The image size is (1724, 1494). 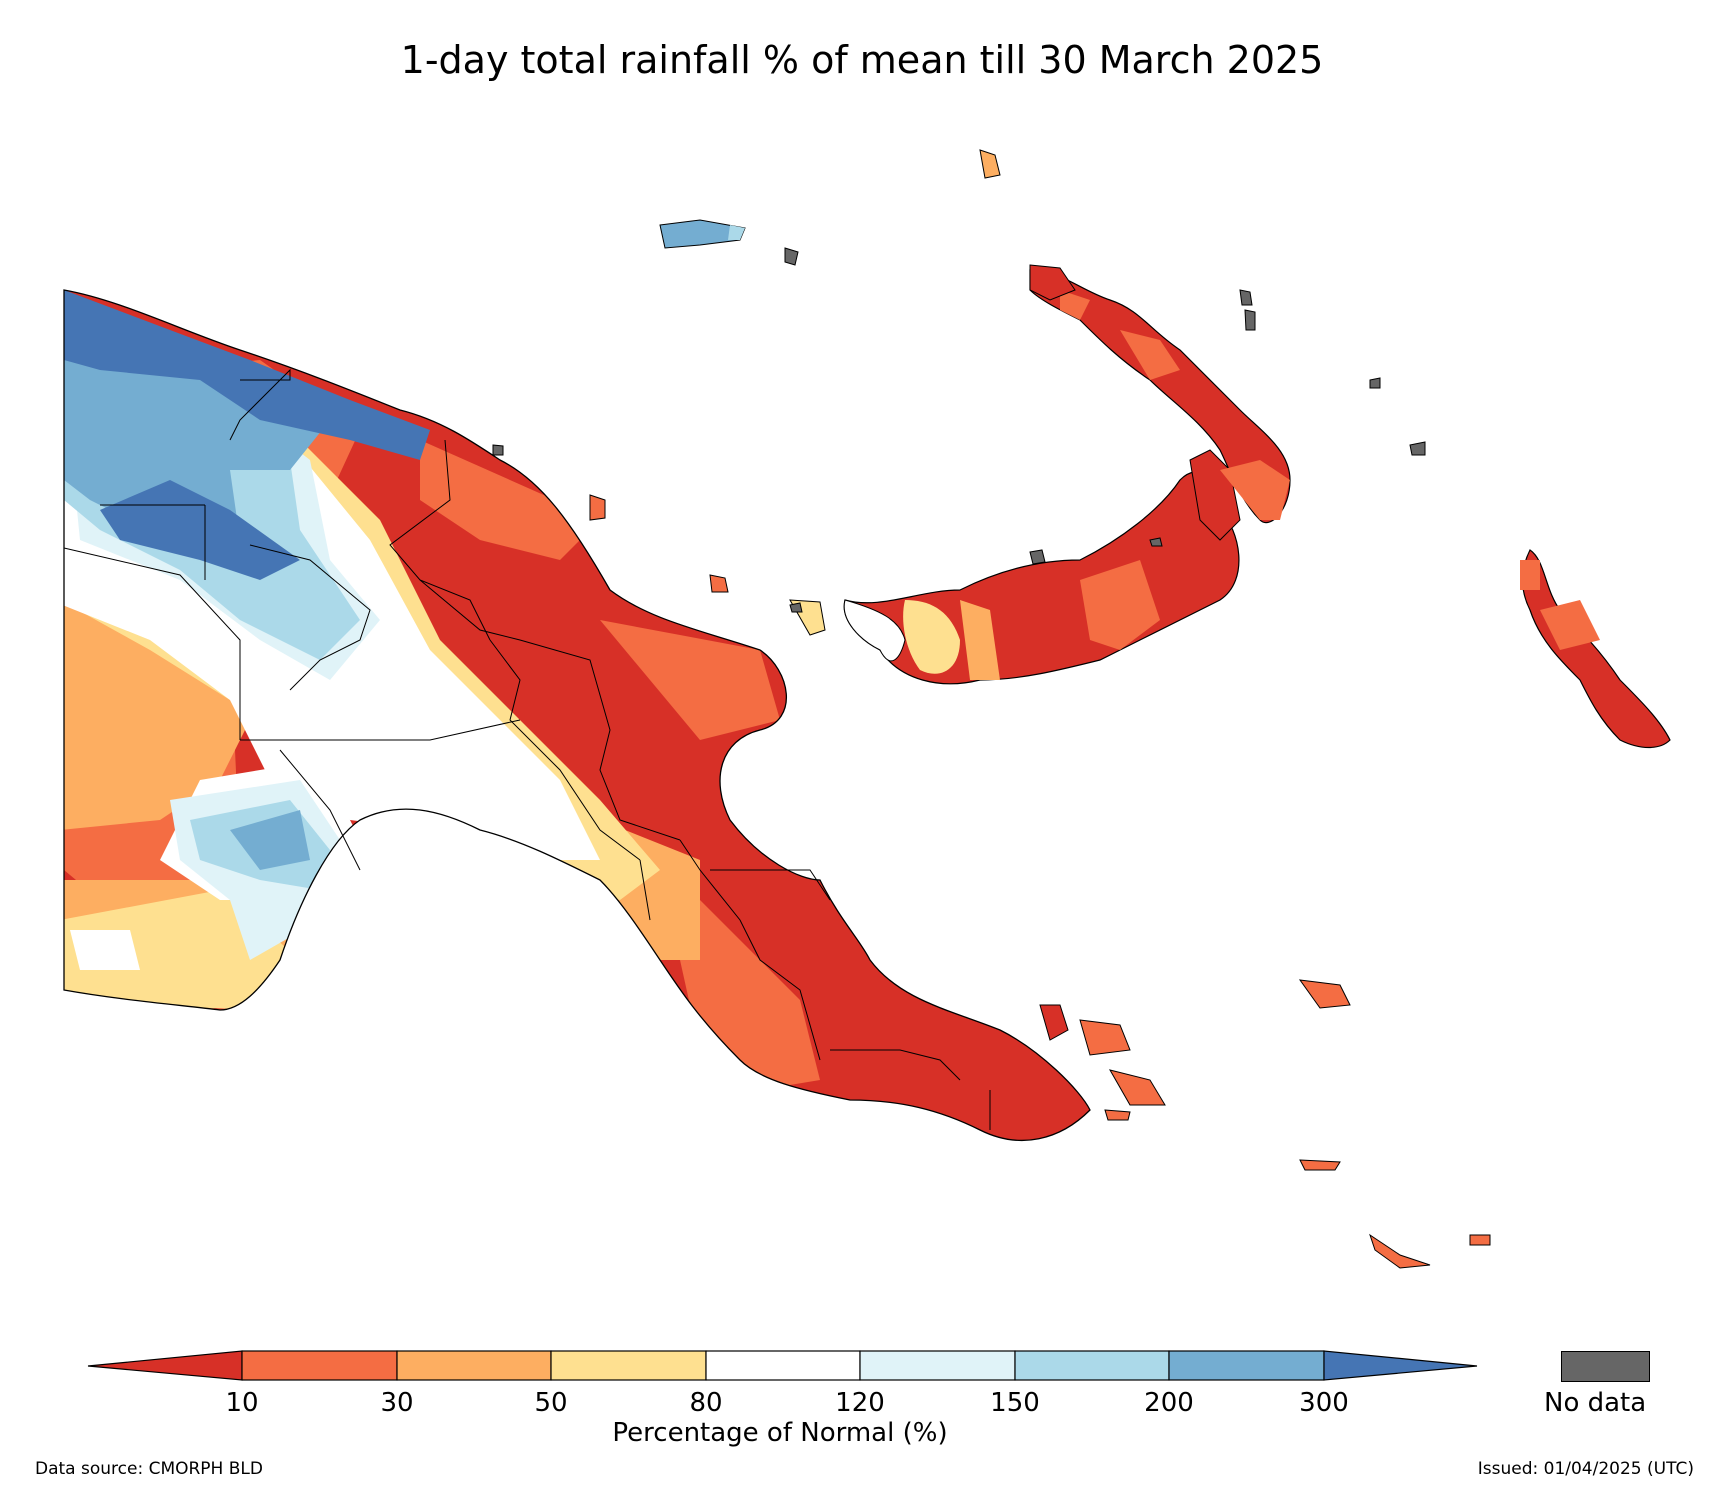 What do you see at coordinates (1052, 282) in the screenshot?
I see `long-island` at bounding box center [1052, 282].